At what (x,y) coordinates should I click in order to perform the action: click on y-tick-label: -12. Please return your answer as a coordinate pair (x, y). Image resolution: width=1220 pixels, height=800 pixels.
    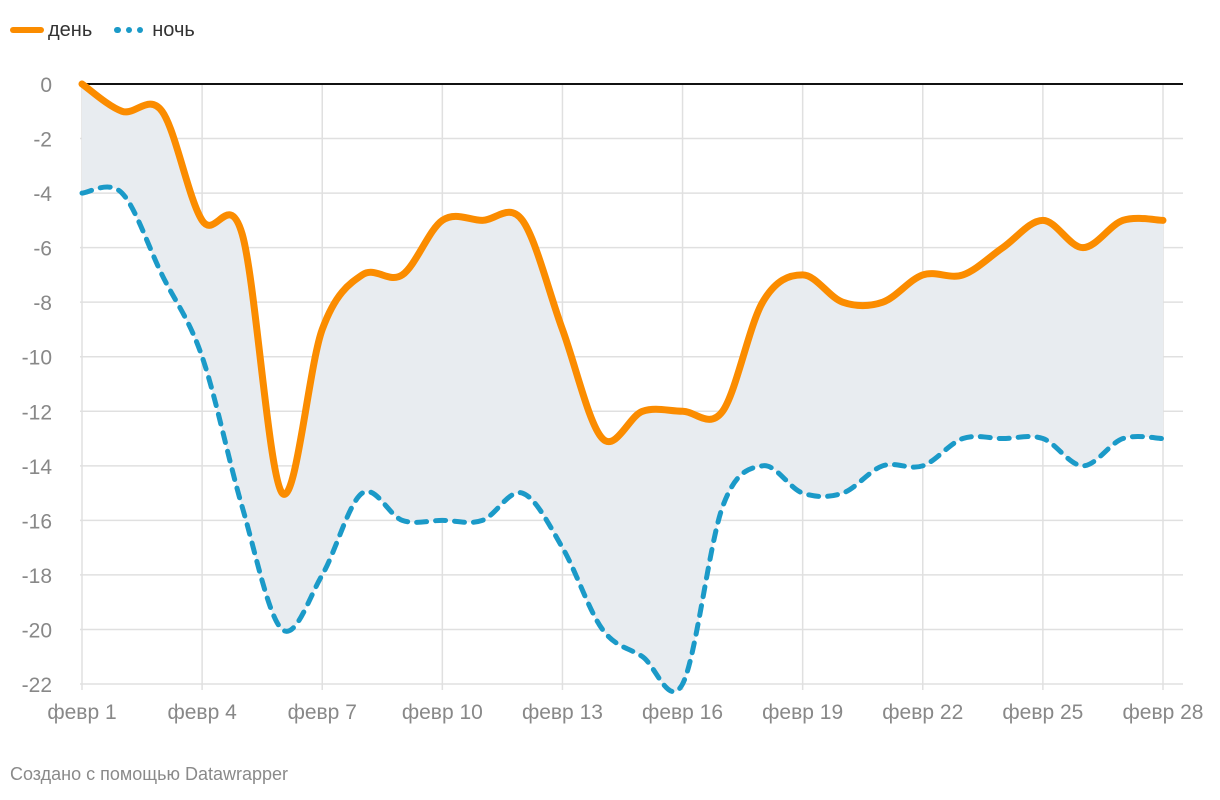
    Looking at the image, I should click on (37, 412).